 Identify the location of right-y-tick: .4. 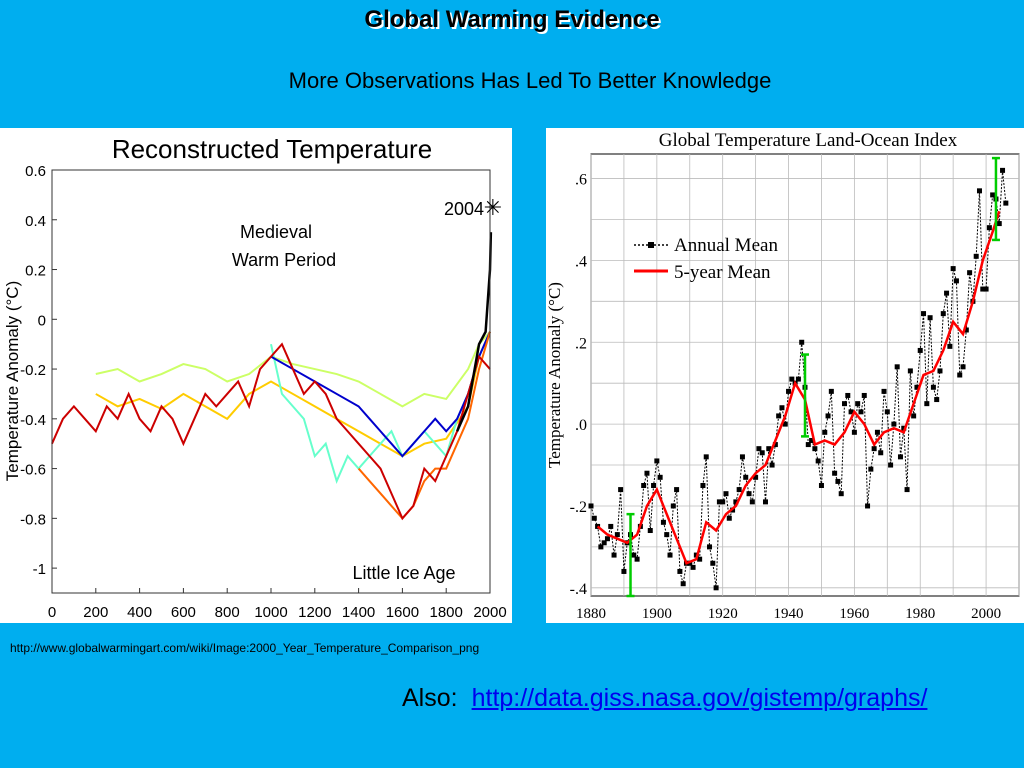
(581, 261).